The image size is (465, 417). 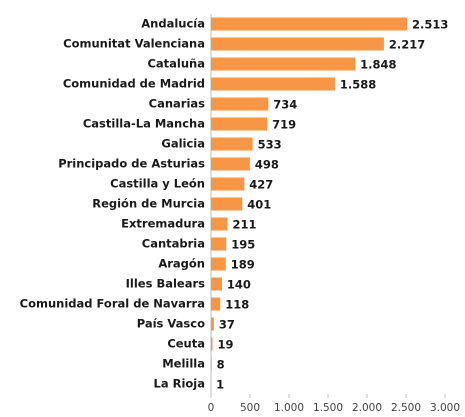 What do you see at coordinates (173, 24) in the screenshot?
I see `y-tick-label: Andalucía` at bounding box center [173, 24].